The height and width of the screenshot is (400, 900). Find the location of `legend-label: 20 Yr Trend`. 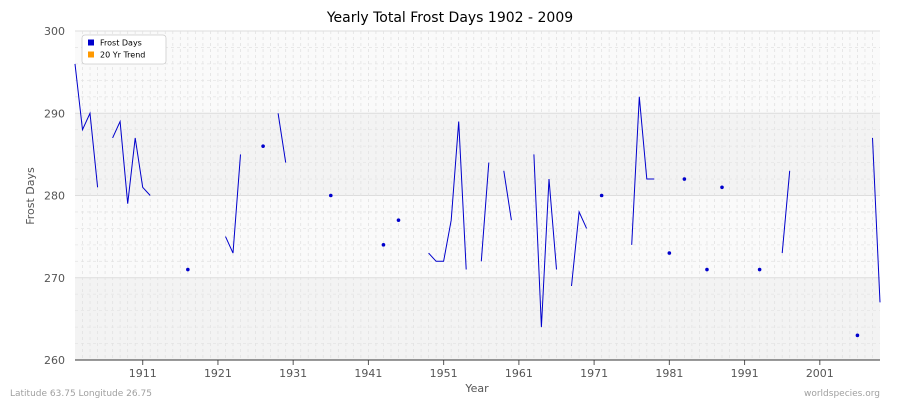

legend-label: 20 Yr Trend is located at coordinates (122, 55).